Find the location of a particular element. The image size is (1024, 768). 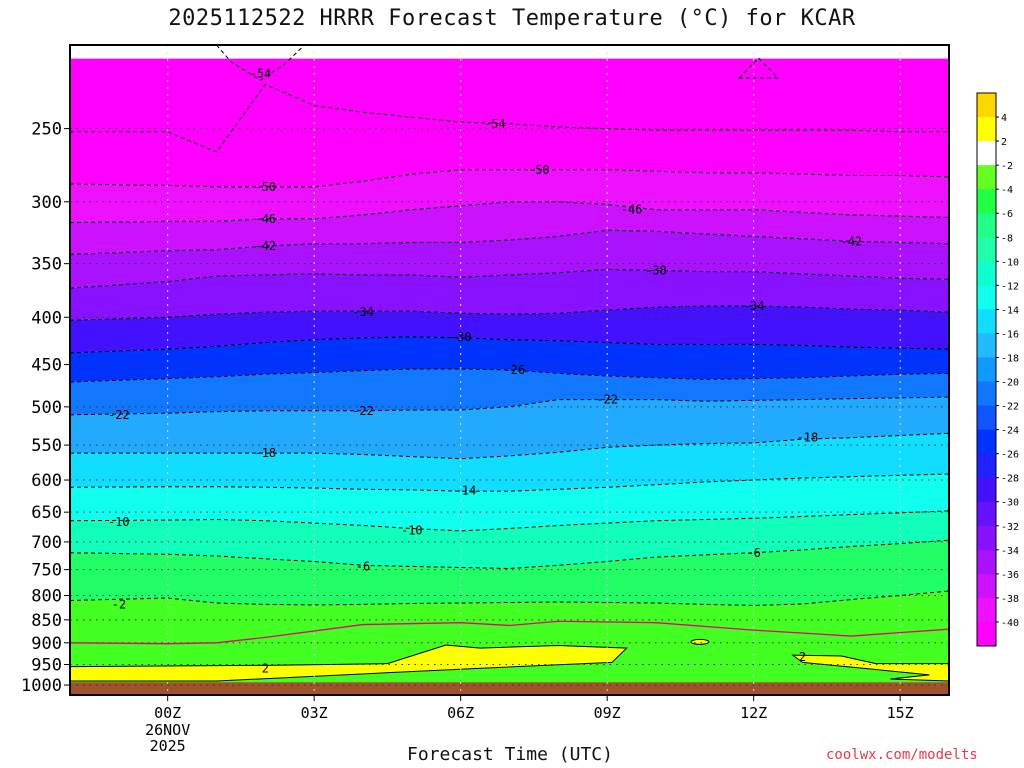

ground-layer is located at coordinates (509, 688).